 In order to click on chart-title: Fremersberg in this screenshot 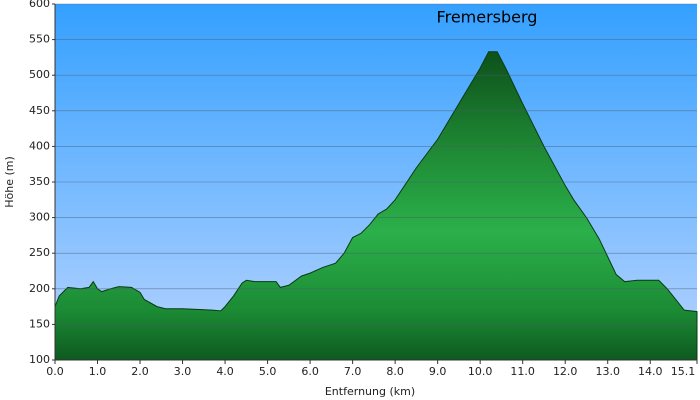, I will do `click(487, 17)`.